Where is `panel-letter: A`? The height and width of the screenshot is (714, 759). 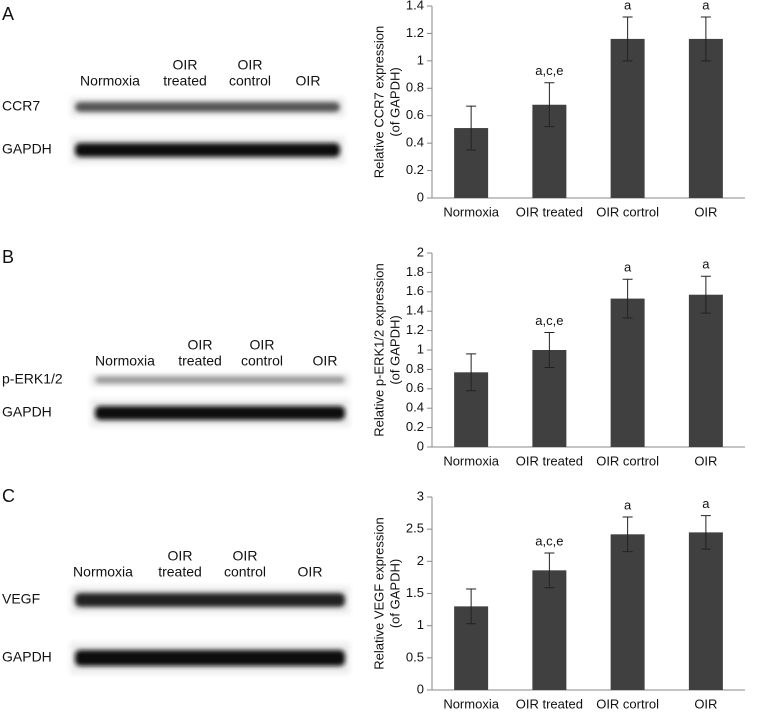 panel-letter: A is located at coordinates (8, 14).